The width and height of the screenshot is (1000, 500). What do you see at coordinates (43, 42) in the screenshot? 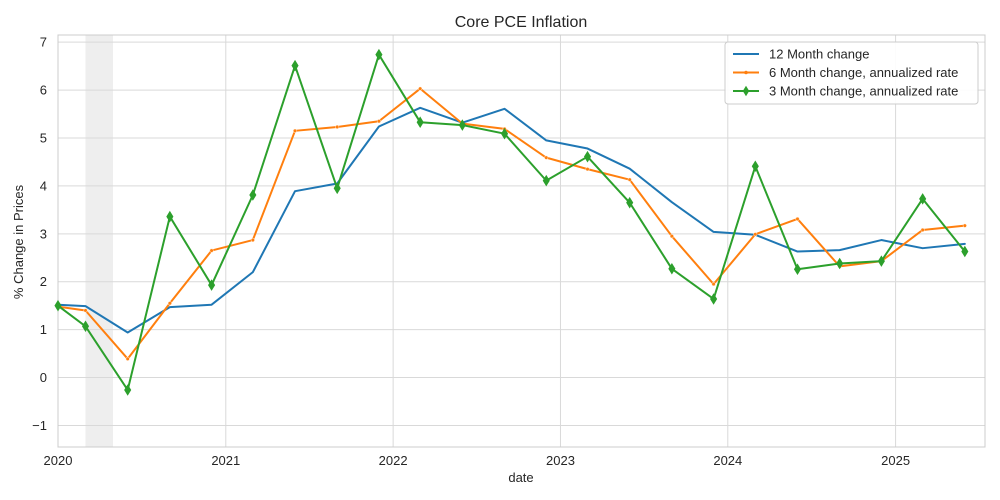
I see `y-tick-label: 7` at bounding box center [43, 42].